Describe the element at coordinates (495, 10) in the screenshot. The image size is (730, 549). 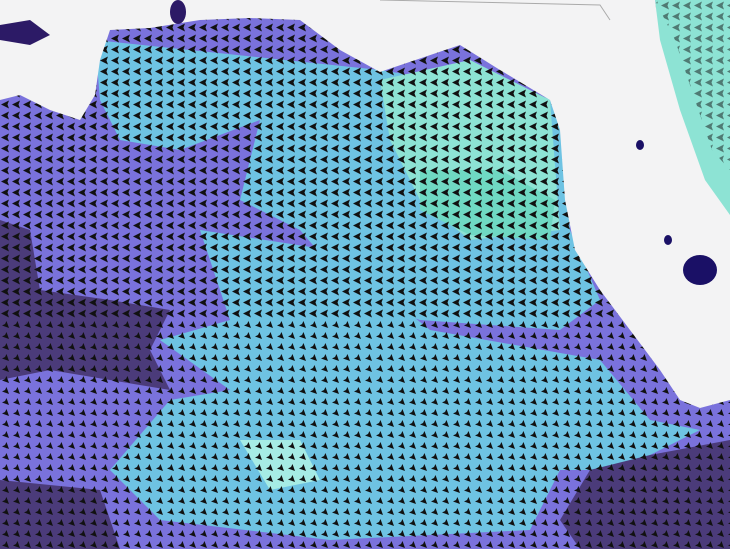
I see `state-border` at that location.